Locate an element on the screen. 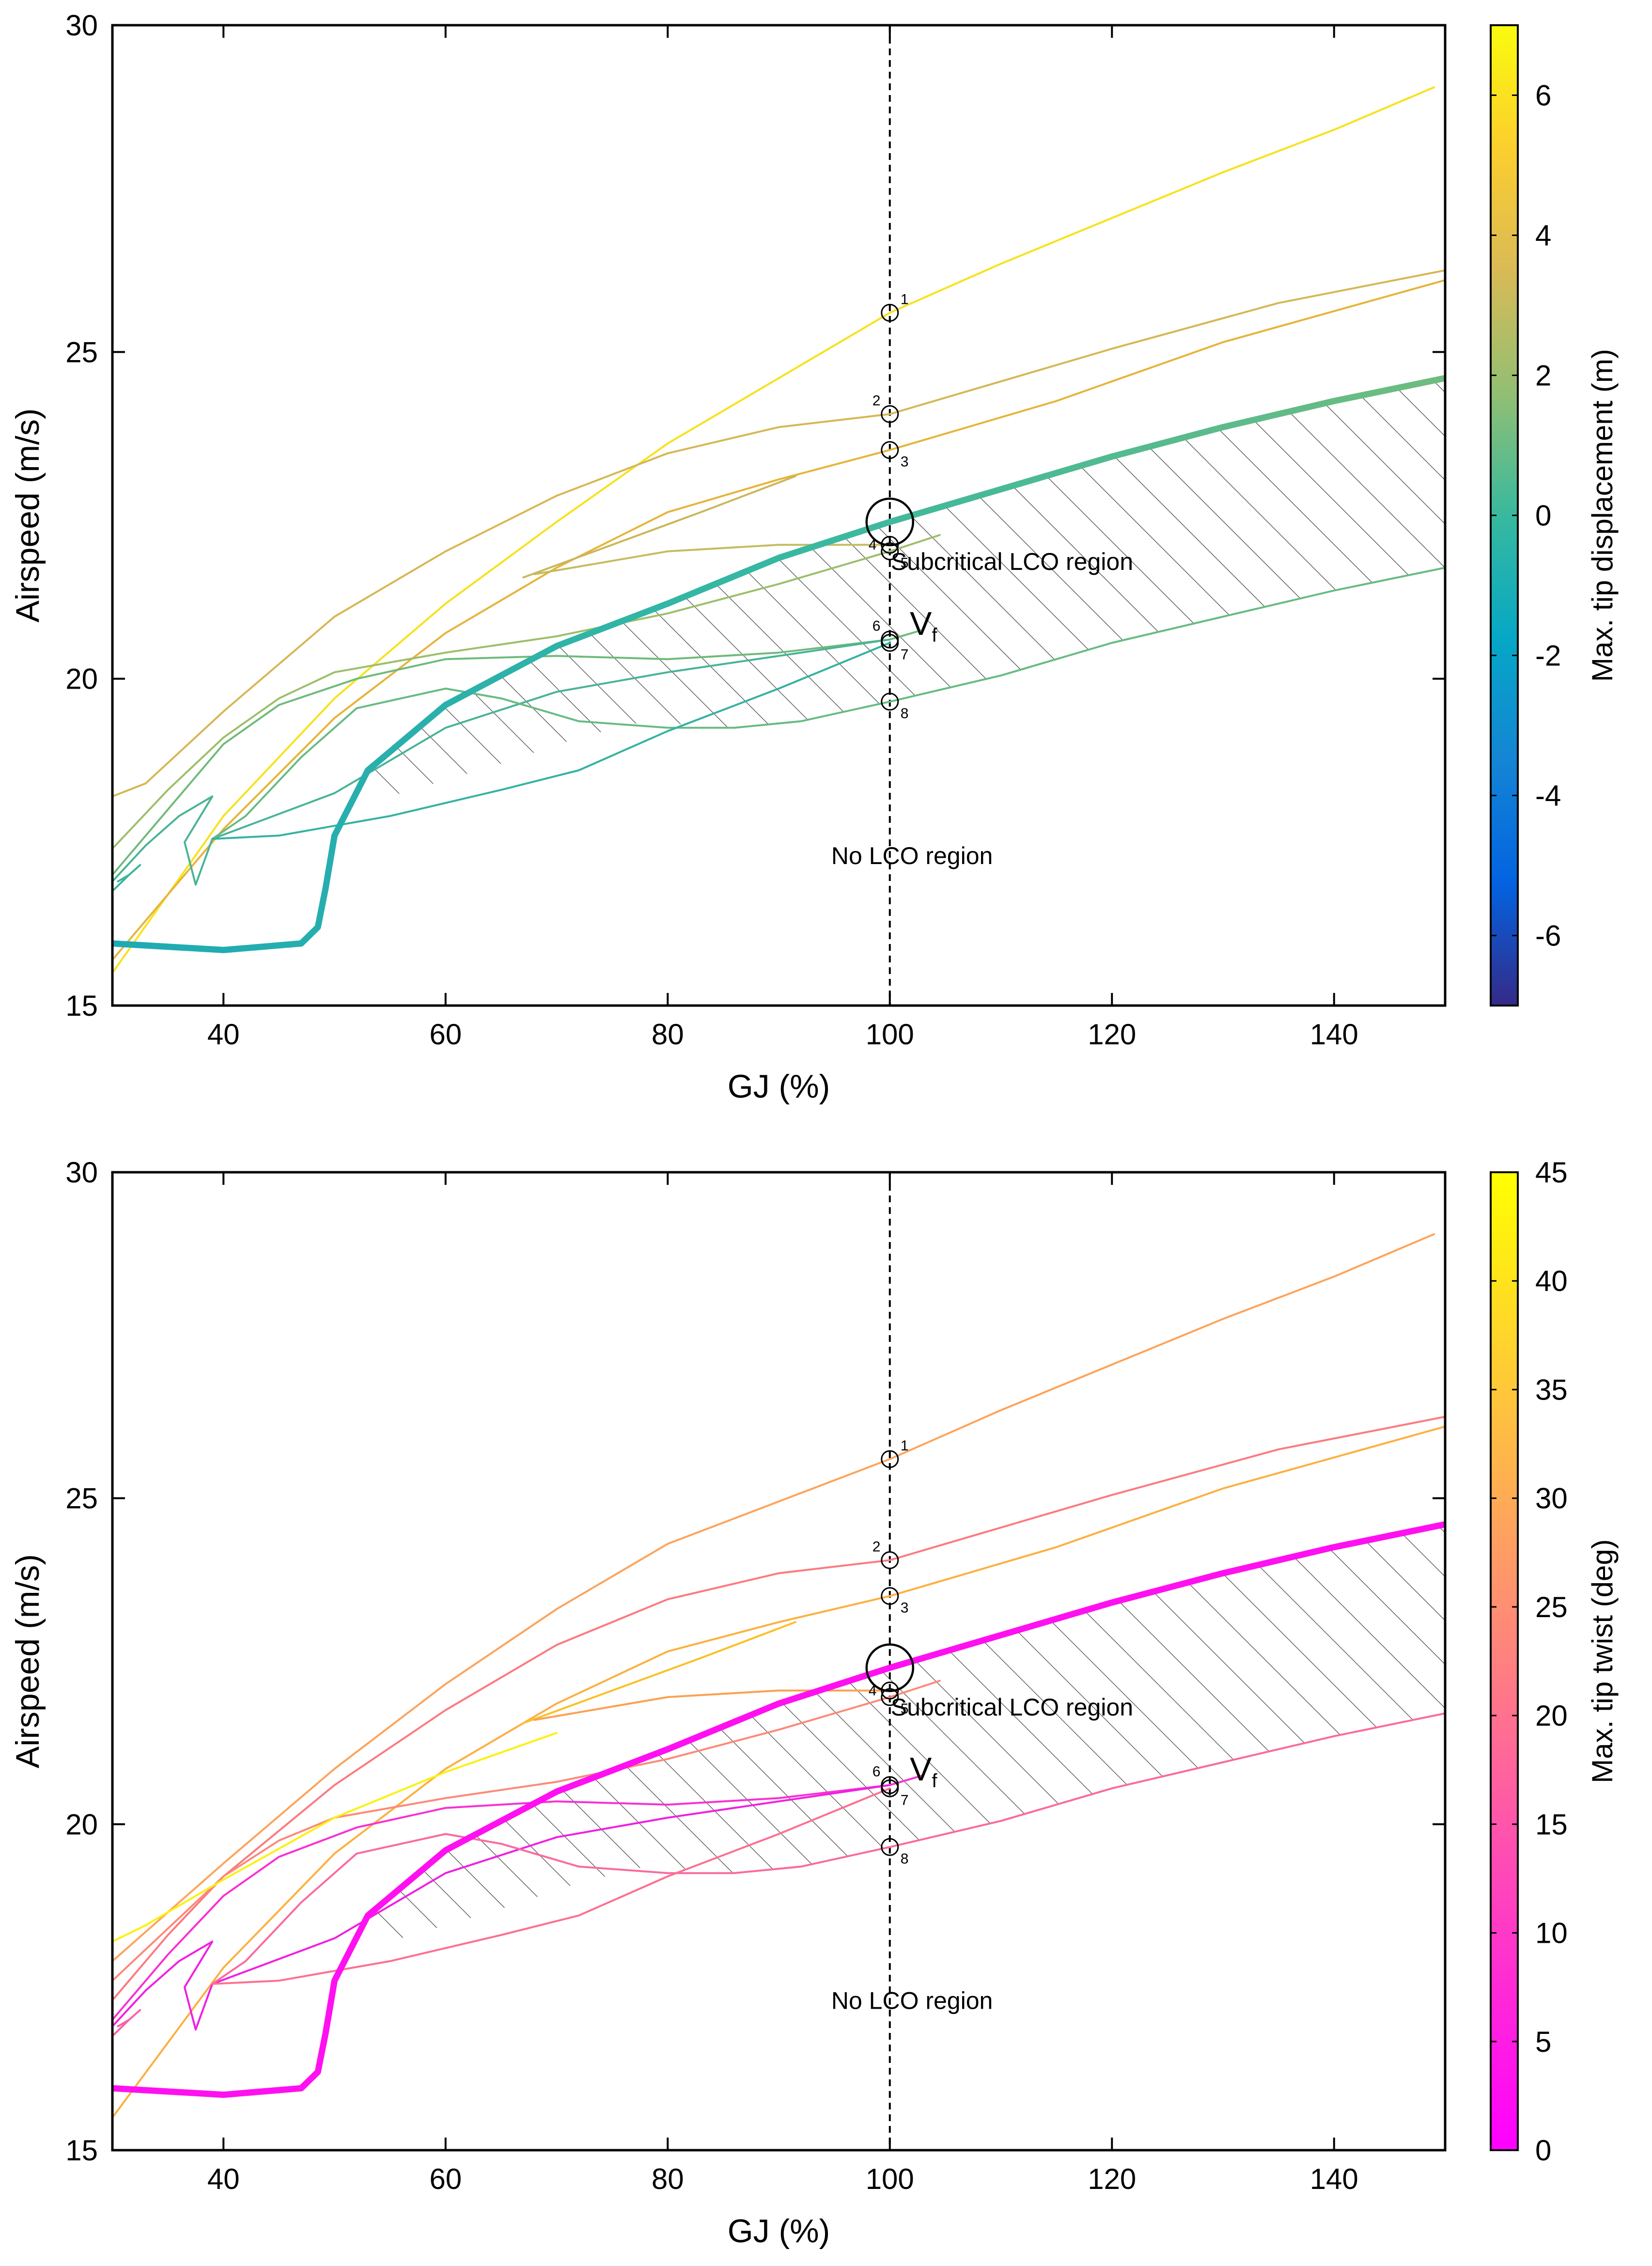  marker-label-2-top: 2 is located at coordinates (877, 401).